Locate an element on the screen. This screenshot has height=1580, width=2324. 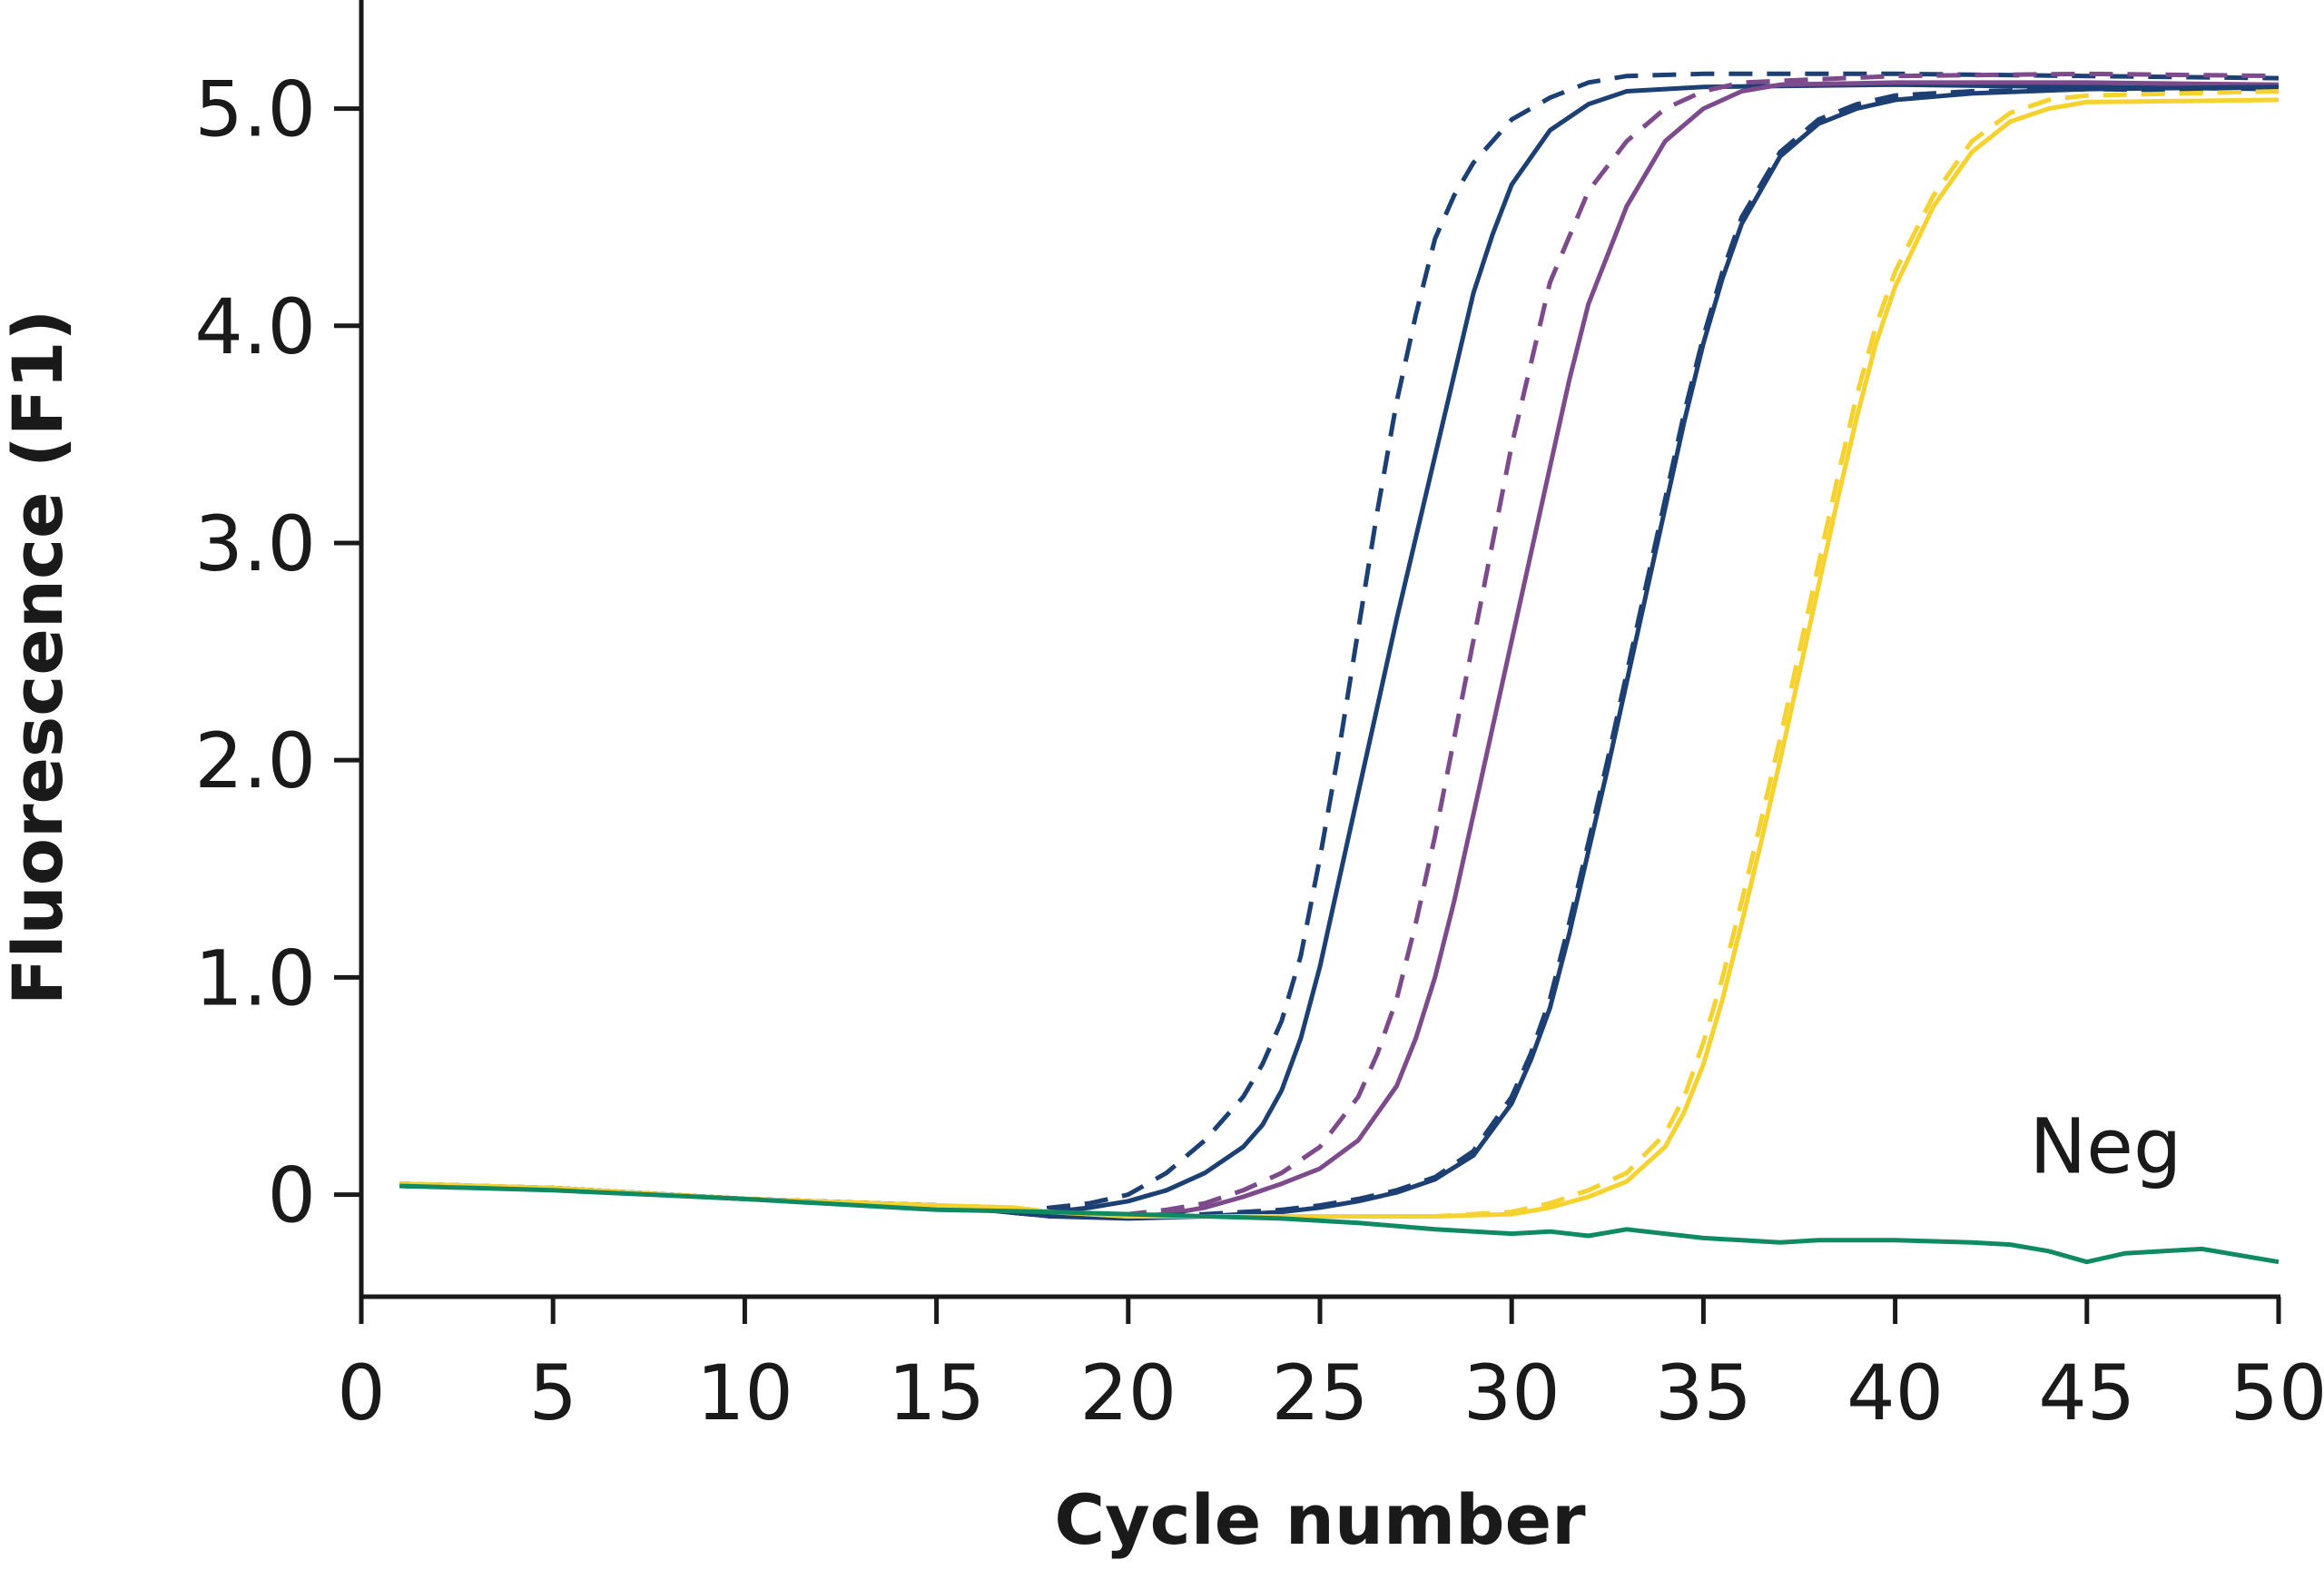
y-ticks: 0 1.0 2.0 3.0 4.0 5.0 is located at coordinates (277, 653).